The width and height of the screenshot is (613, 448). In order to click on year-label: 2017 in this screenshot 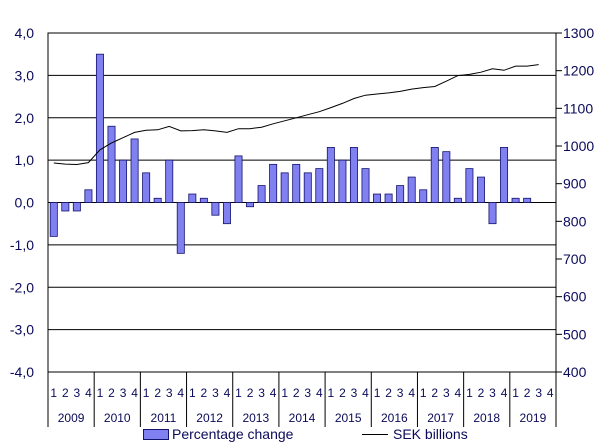, I will do `click(440, 418)`.